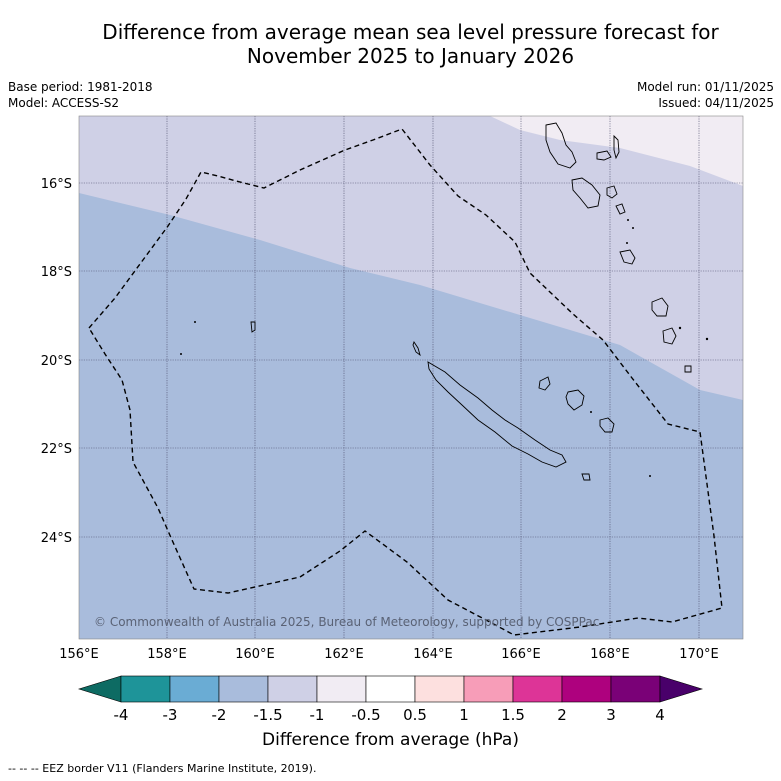 The width and height of the screenshot is (781, 781). What do you see at coordinates (267, 715) in the screenshot?
I see `colorbar-tick-label: -1.5` at bounding box center [267, 715].